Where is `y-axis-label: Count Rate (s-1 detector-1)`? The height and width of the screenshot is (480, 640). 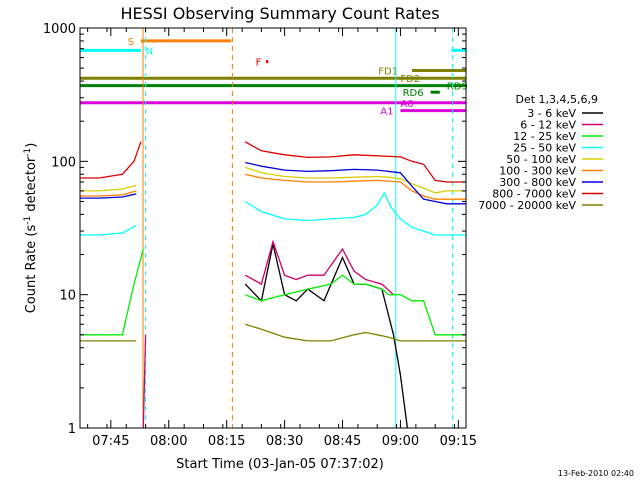 y-axis-label: Count Rate (s-1 detector-1) is located at coordinates (31, 228).